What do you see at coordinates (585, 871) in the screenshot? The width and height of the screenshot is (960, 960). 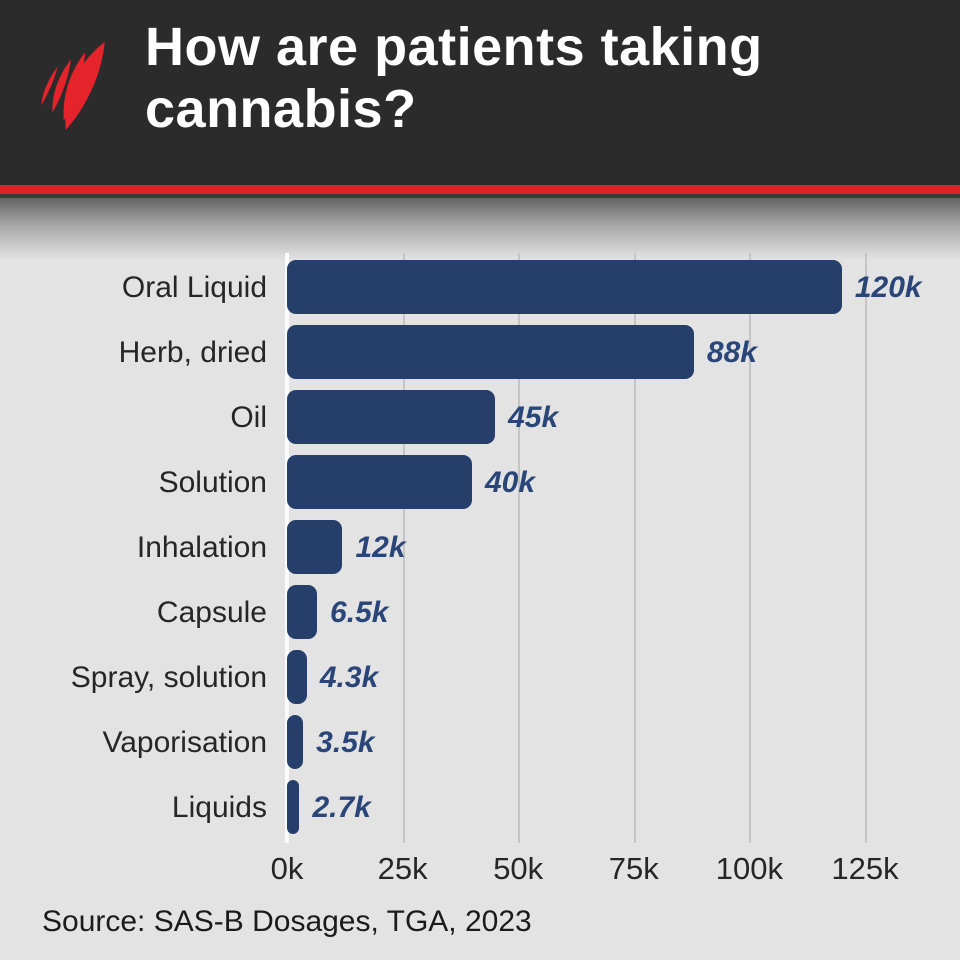 I see `x-axis: 0k 25k 50k 75k 100k 125k` at bounding box center [585, 871].